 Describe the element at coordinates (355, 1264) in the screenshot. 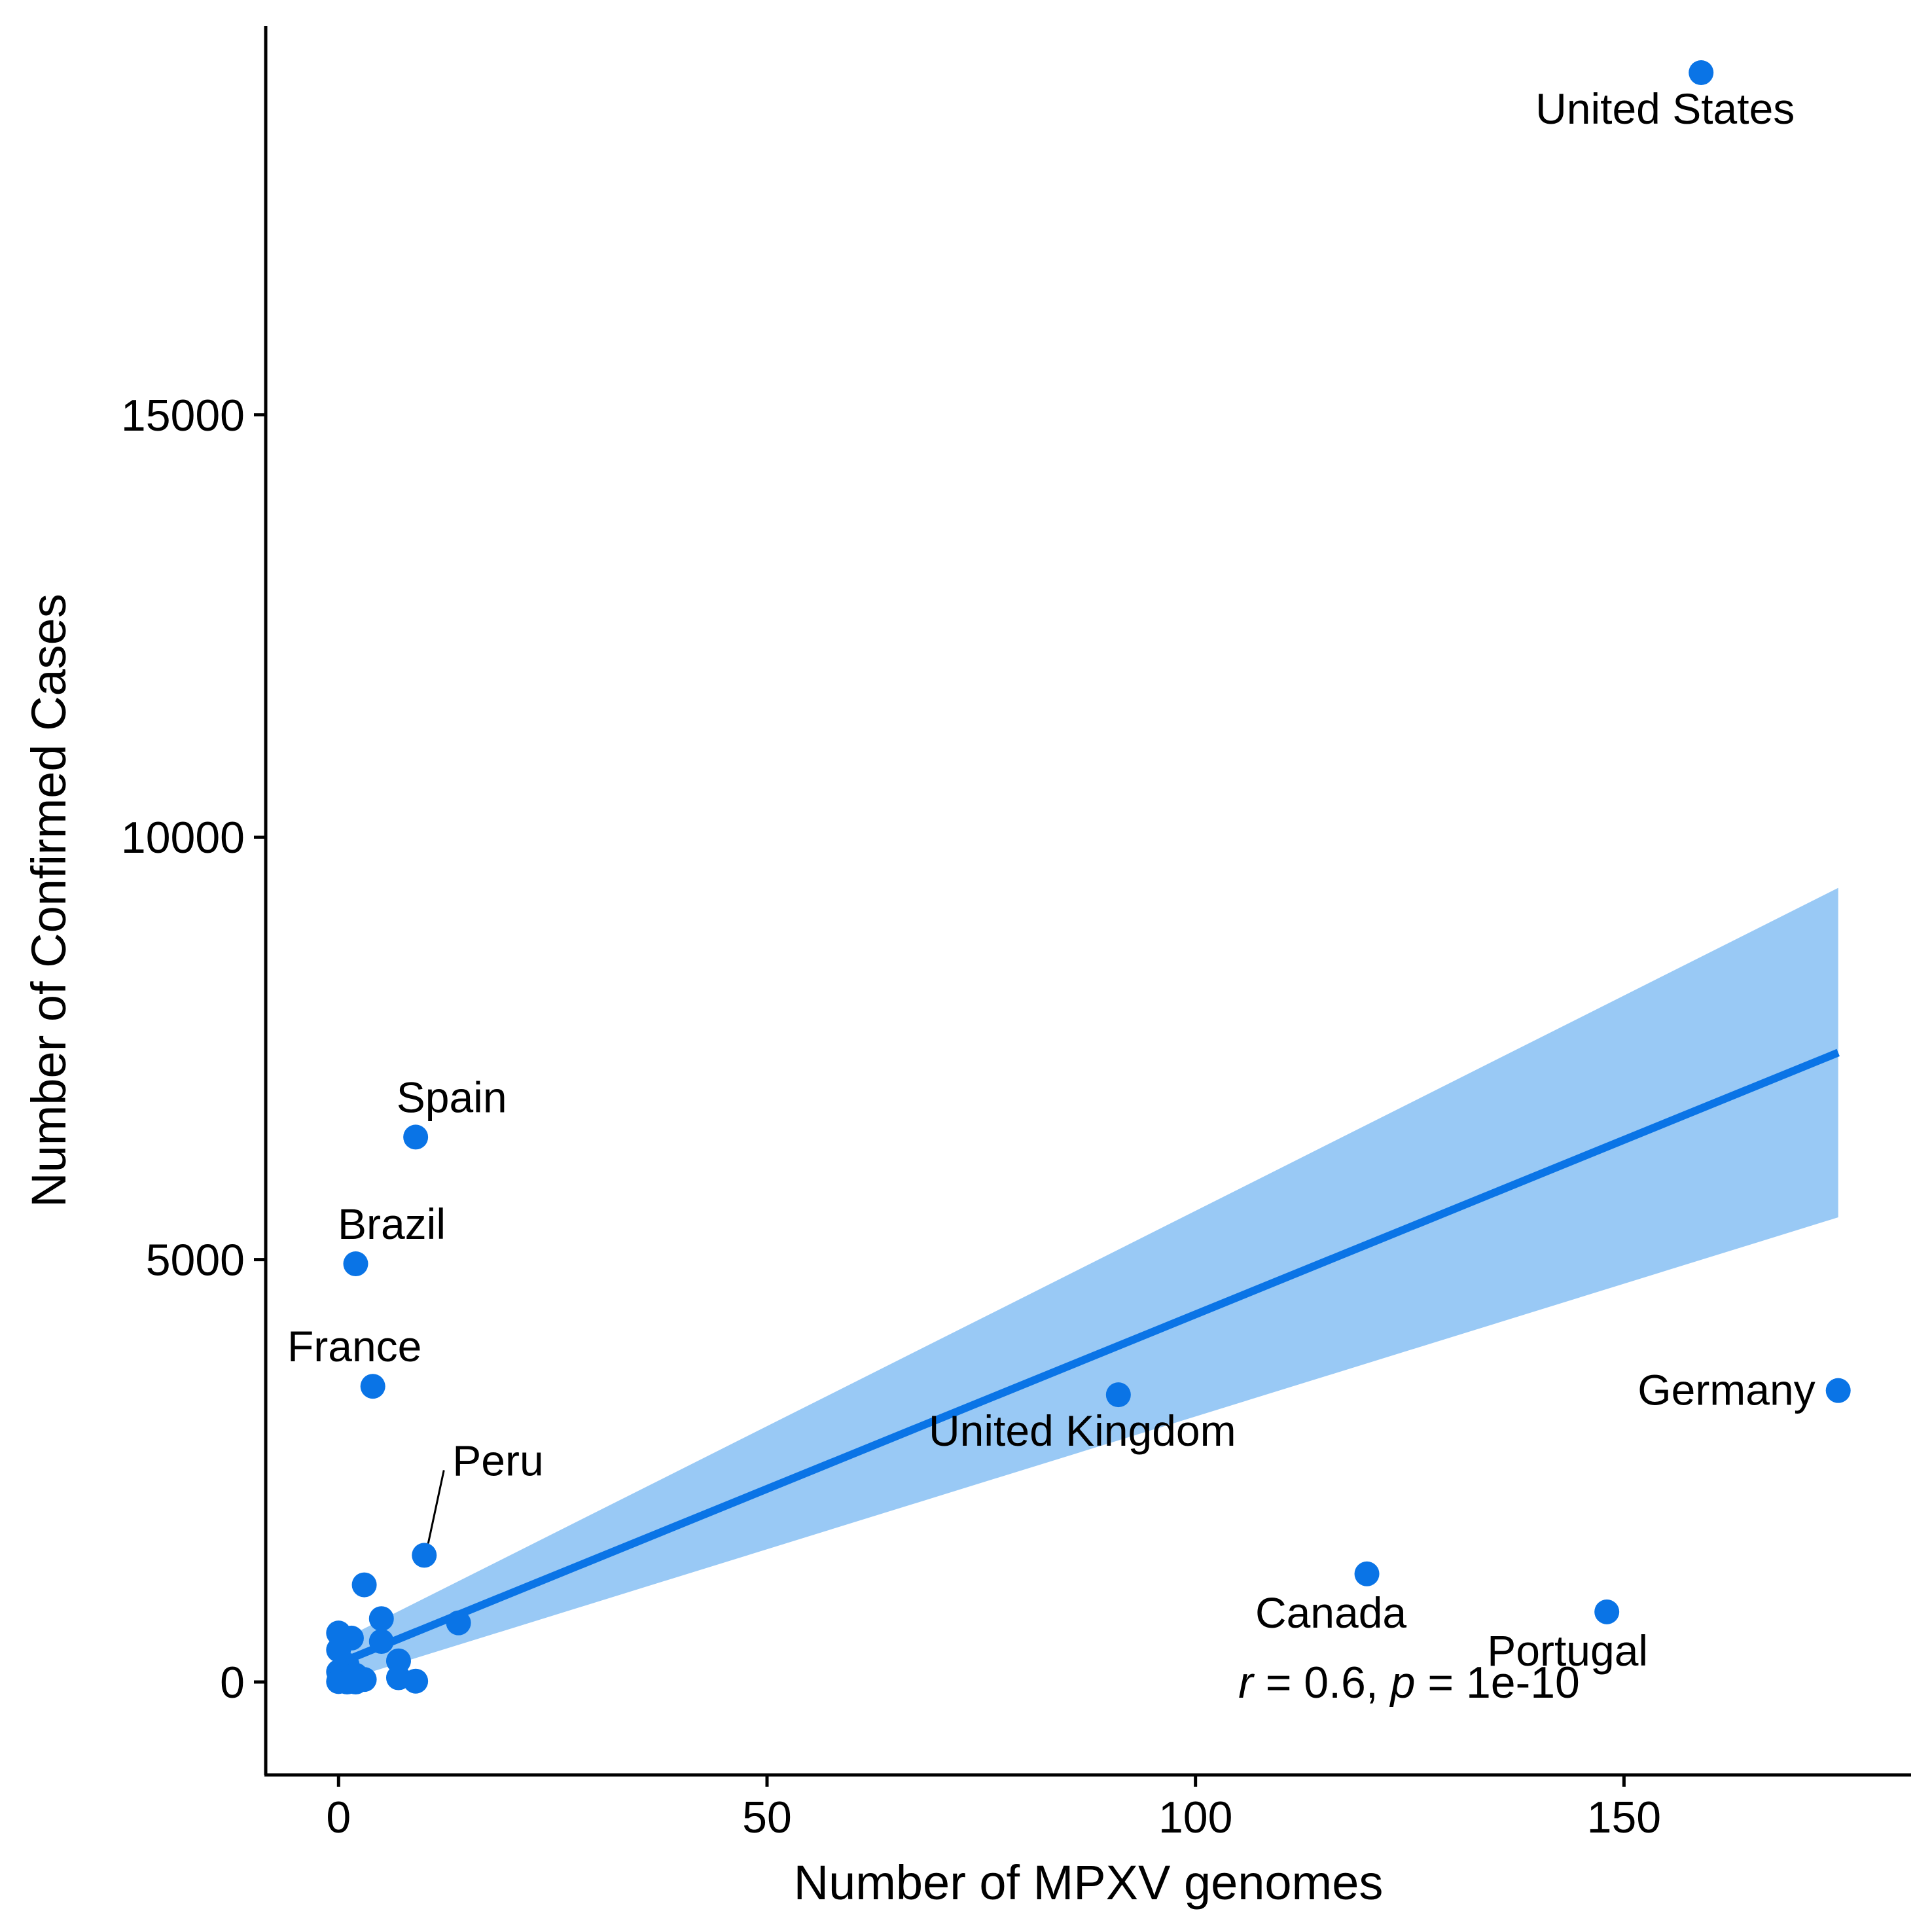

I see `data-point-brazil` at that location.